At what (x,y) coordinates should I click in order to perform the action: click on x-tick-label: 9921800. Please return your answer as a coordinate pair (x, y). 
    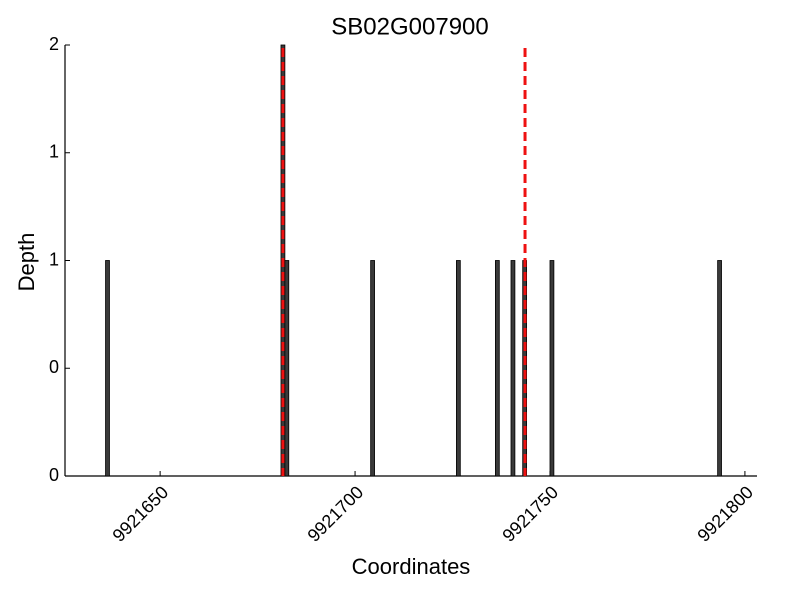
    Looking at the image, I should click on (725, 514).